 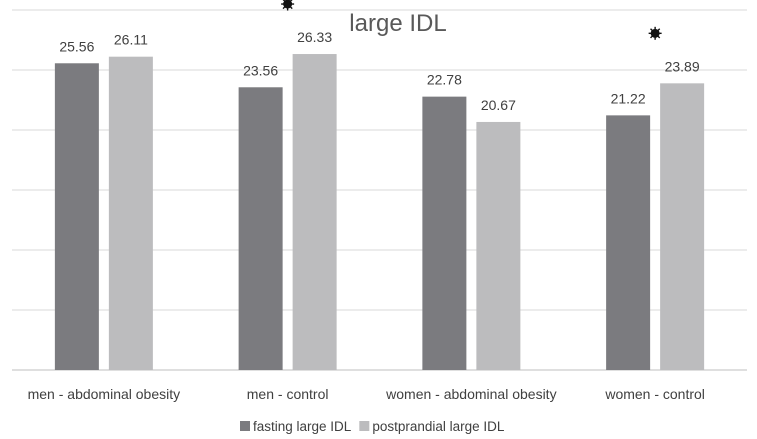 I want to click on value-label: 26.33, so click(x=314, y=37).